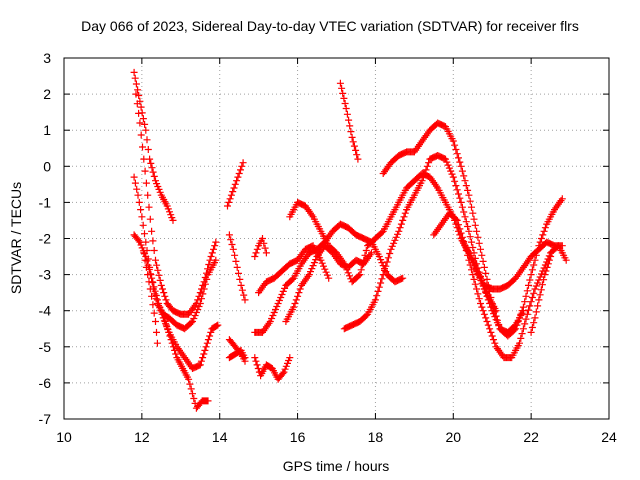  I want to click on x-tick-label: 20, so click(453, 437).